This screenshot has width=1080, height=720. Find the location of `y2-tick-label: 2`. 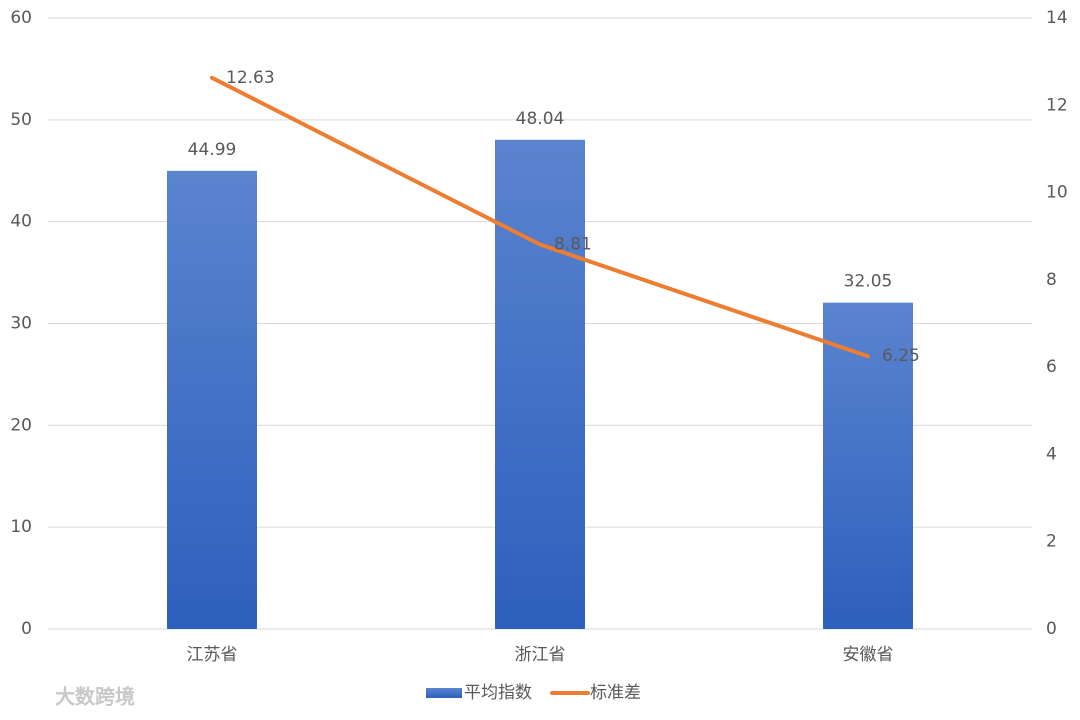

y2-tick-label: 2 is located at coordinates (1051, 542).